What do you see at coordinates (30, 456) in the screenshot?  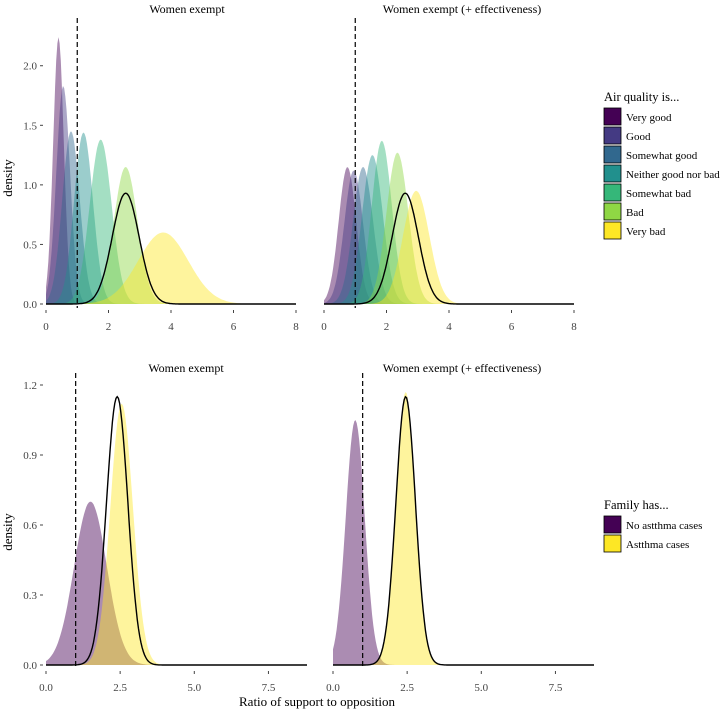 I see `y-tick-label: 0.9` at bounding box center [30, 456].